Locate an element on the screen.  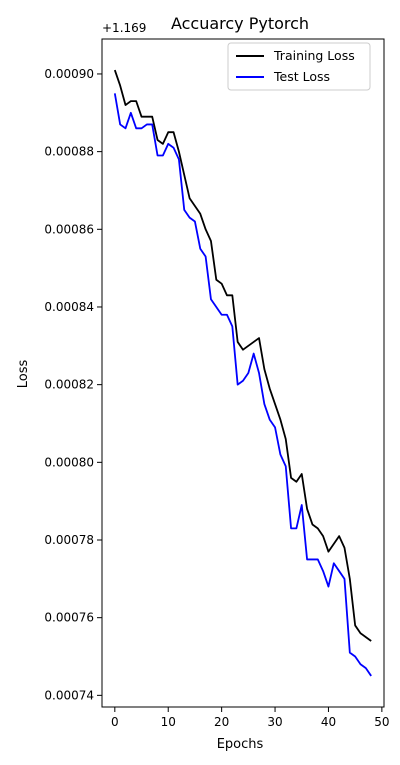
y-tick-label: 0.00076 is located at coordinates (69, 618).